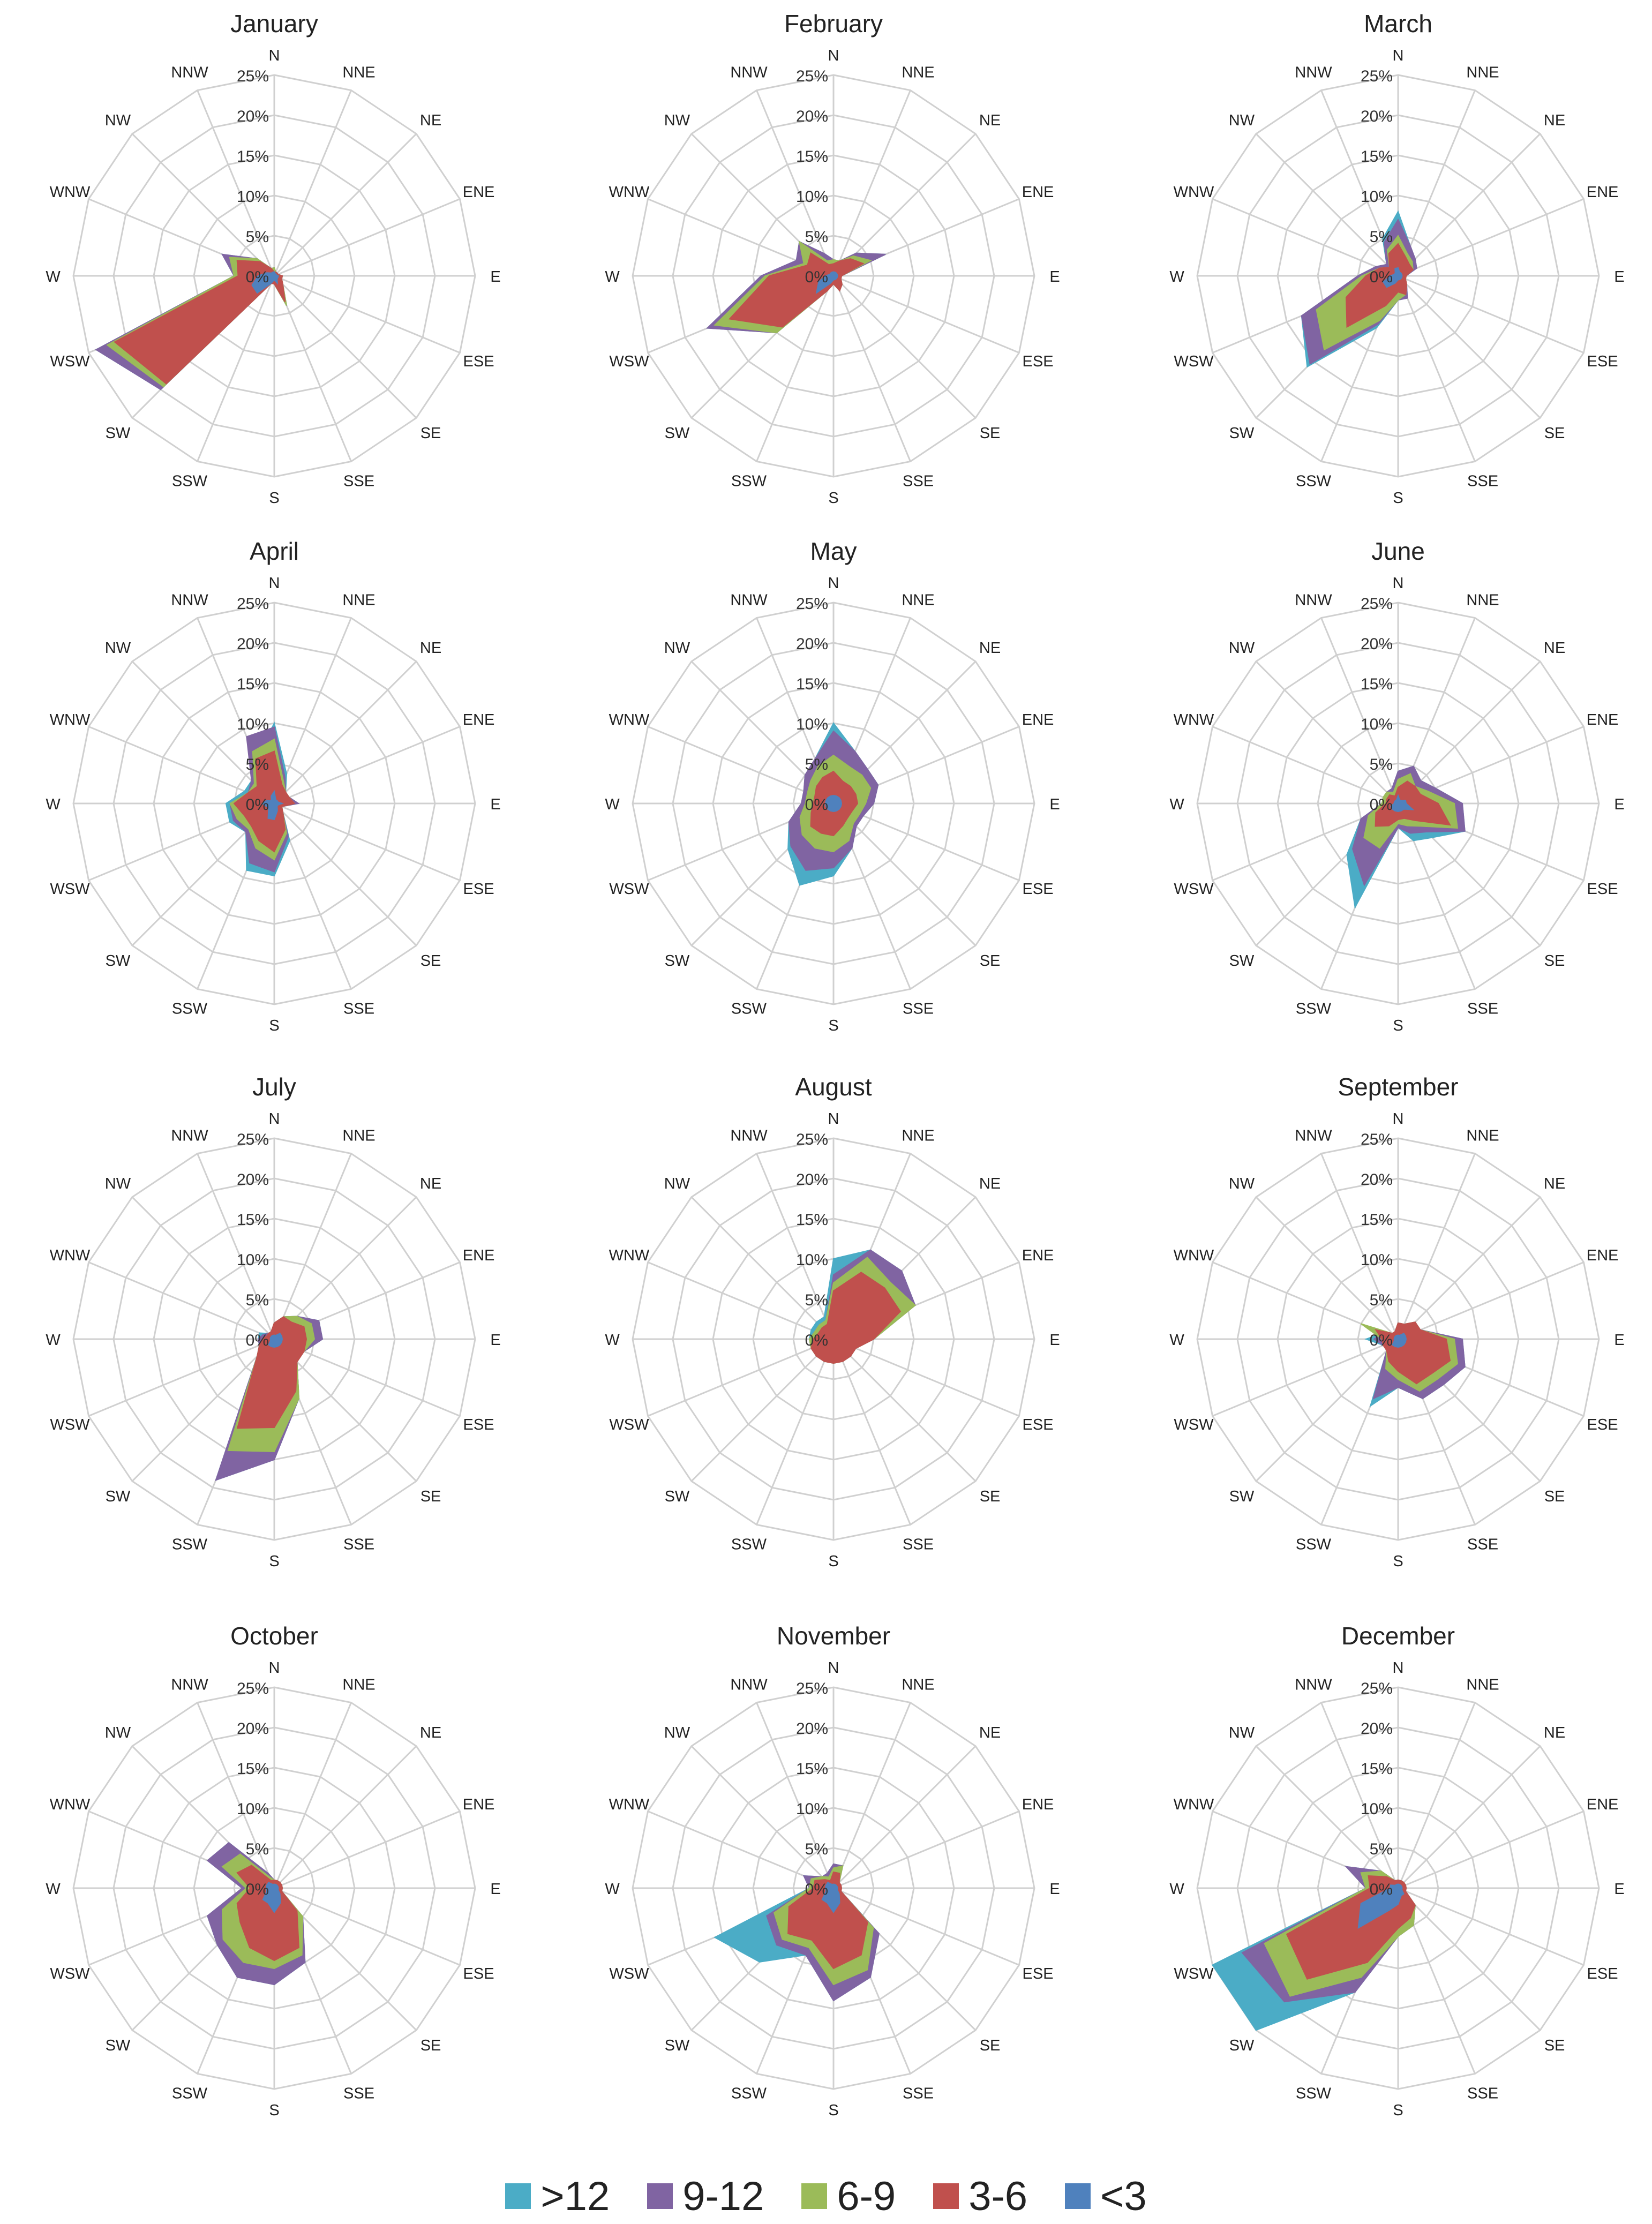 This screenshot has width=1652, height=2224. Describe the element at coordinates (274, 23) in the screenshot. I see `panel-title: January` at that location.